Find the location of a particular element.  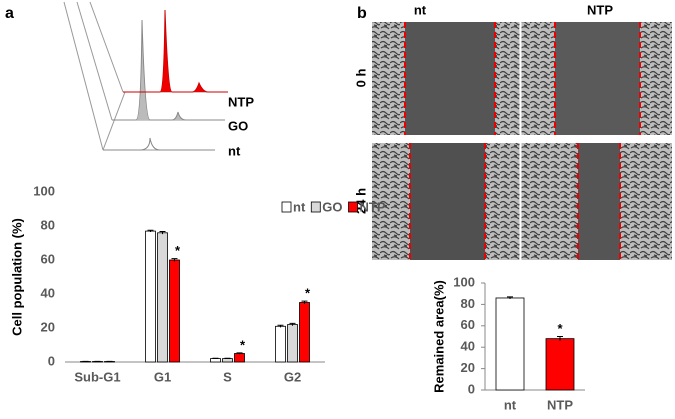

x-tick-label: NTP is located at coordinates (560, 404).